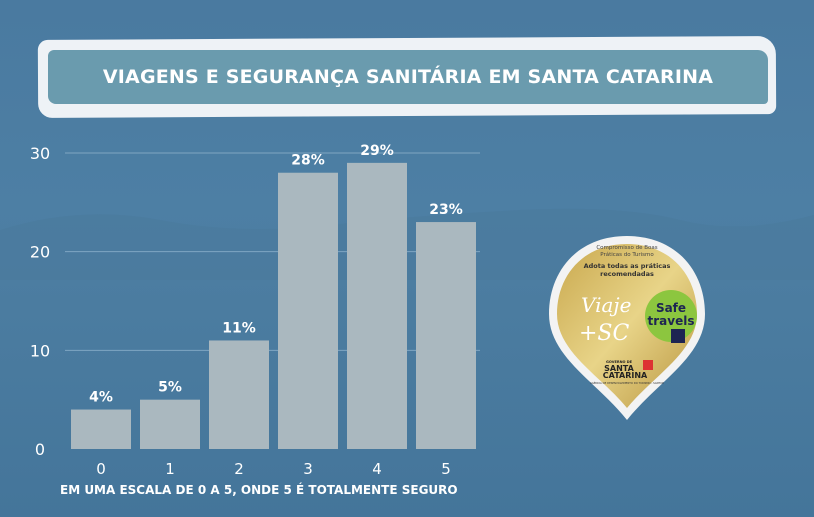 The width and height of the screenshot is (814, 517). I want to click on data-label: 29%, so click(377, 151).